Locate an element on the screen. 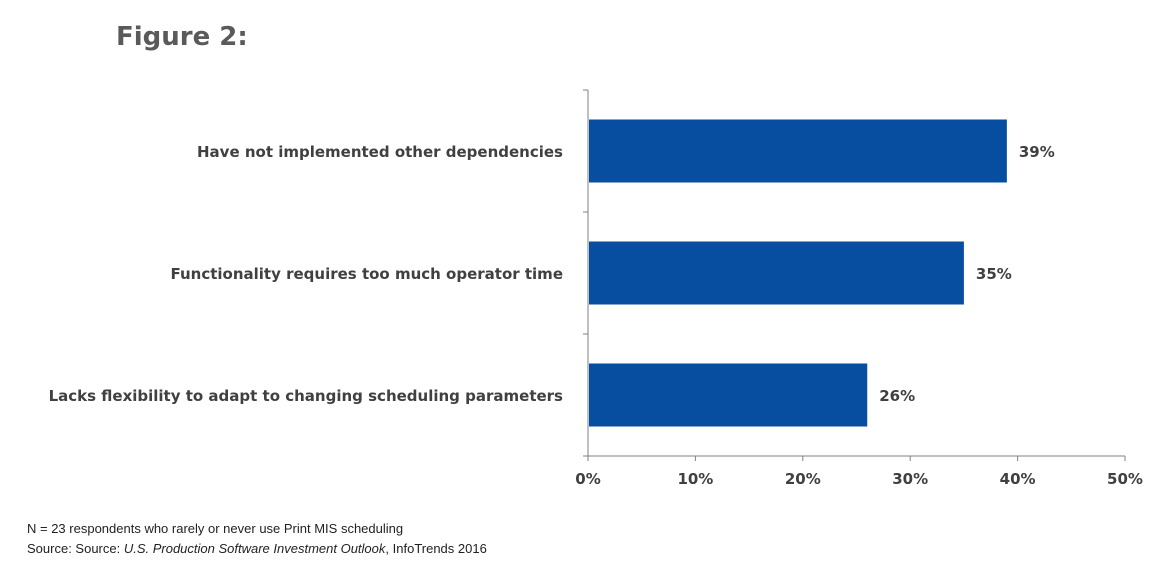  x-tick-label: 50% is located at coordinates (1125, 479).